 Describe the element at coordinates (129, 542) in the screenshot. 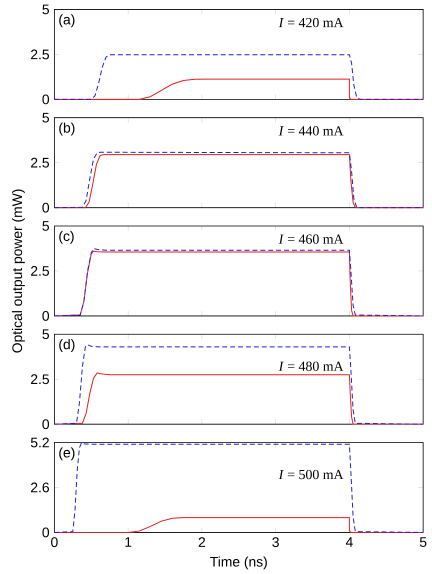

I see `x-tick-label: 1` at that location.